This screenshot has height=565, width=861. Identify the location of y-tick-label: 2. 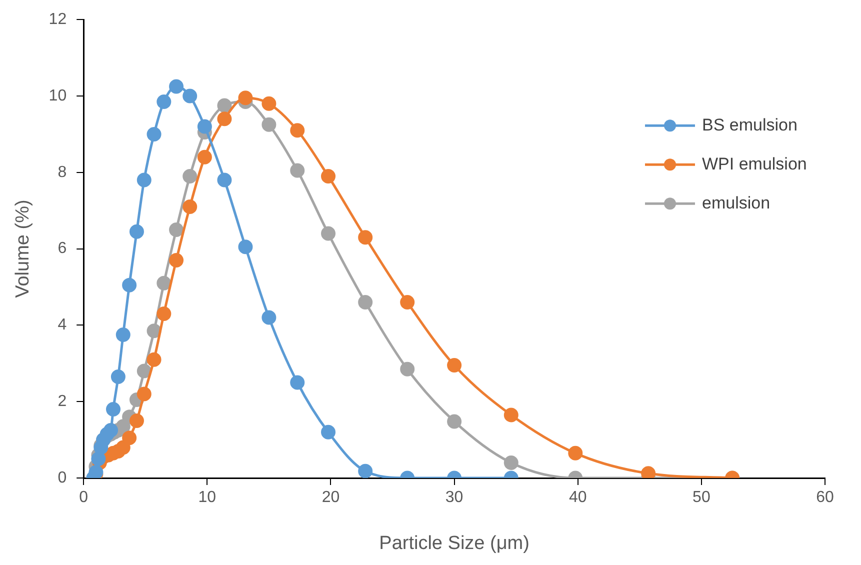
(62, 401).